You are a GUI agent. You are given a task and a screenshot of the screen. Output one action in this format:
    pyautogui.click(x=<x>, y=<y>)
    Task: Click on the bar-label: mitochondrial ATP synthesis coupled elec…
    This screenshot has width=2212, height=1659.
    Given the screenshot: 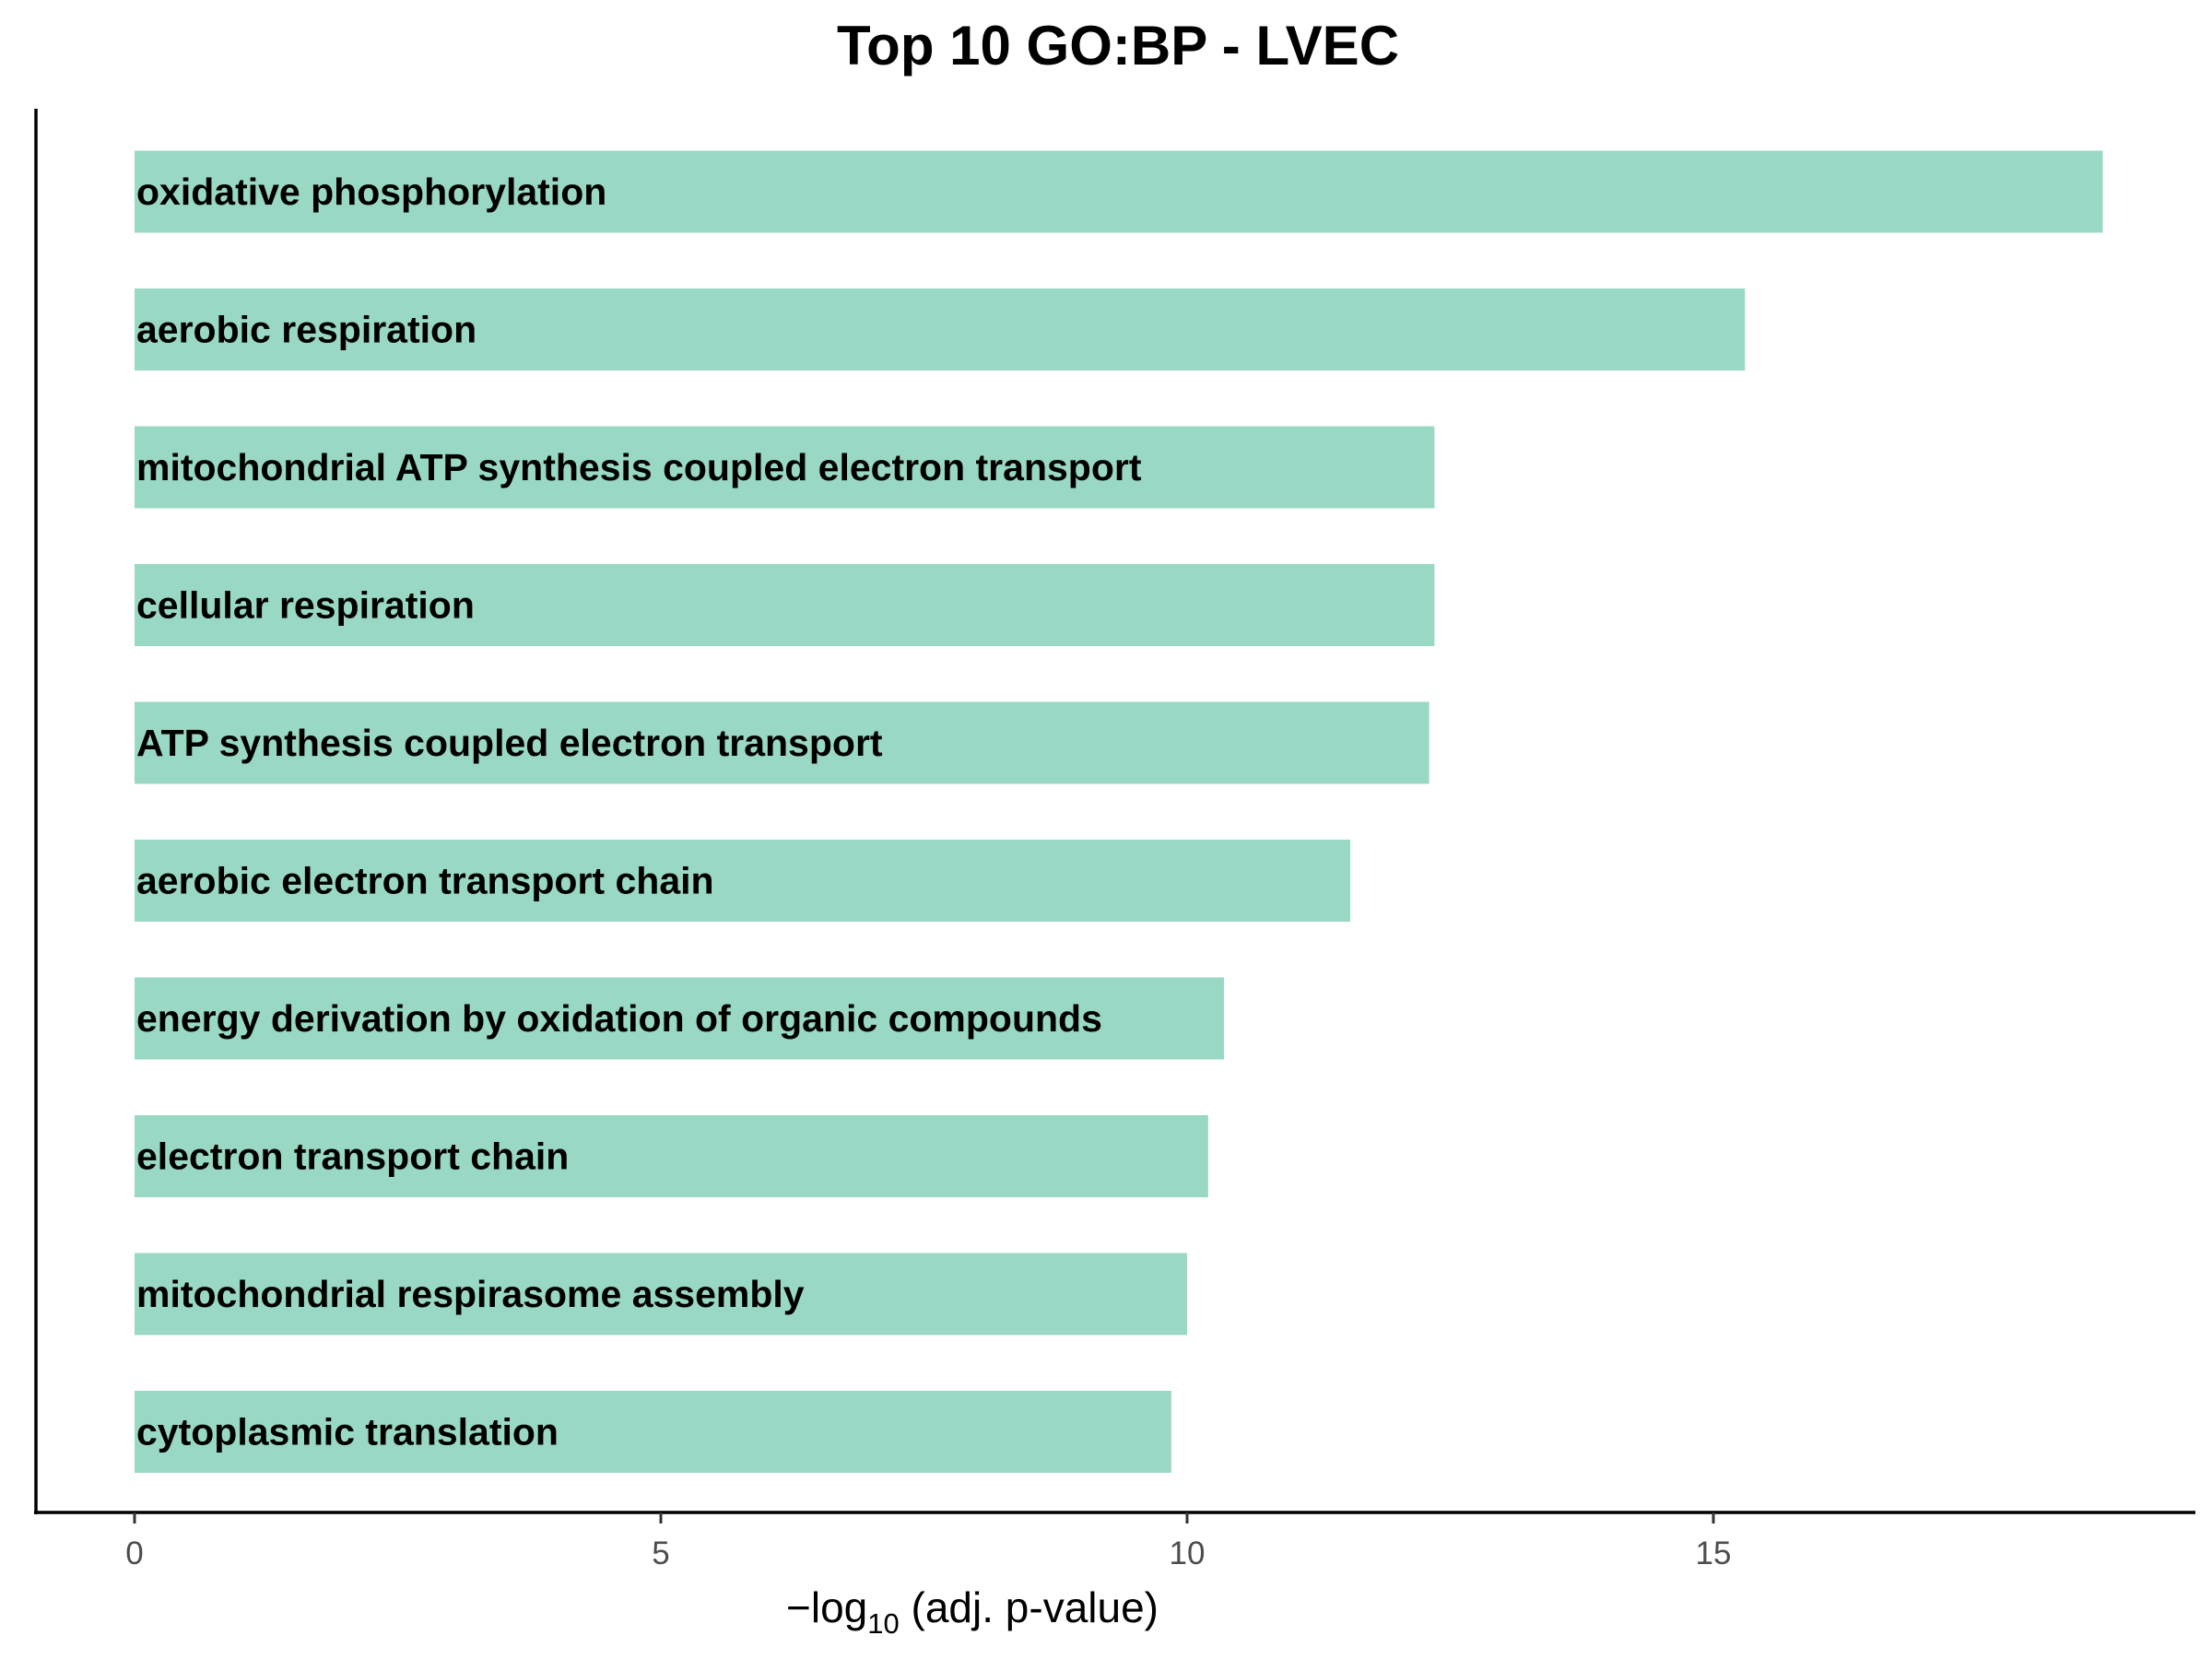 What is the action you would take?
    pyautogui.click(x=639, y=467)
    